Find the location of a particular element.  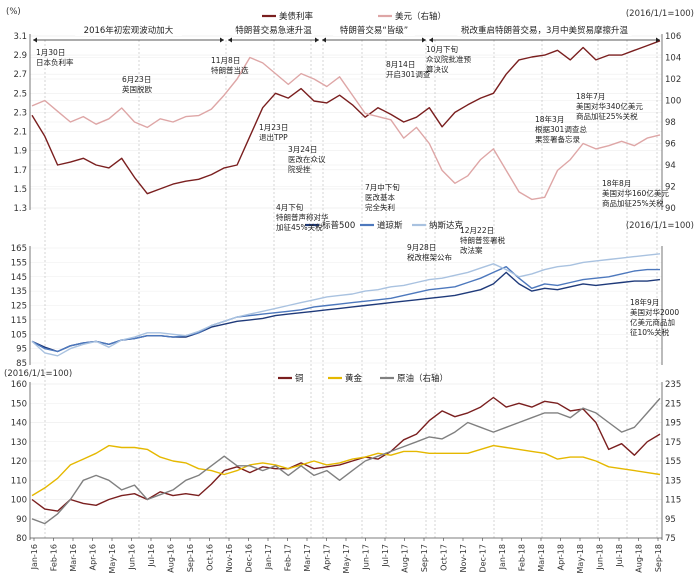

x-tick-0: Jan-16 is located at coordinates (34, 557).